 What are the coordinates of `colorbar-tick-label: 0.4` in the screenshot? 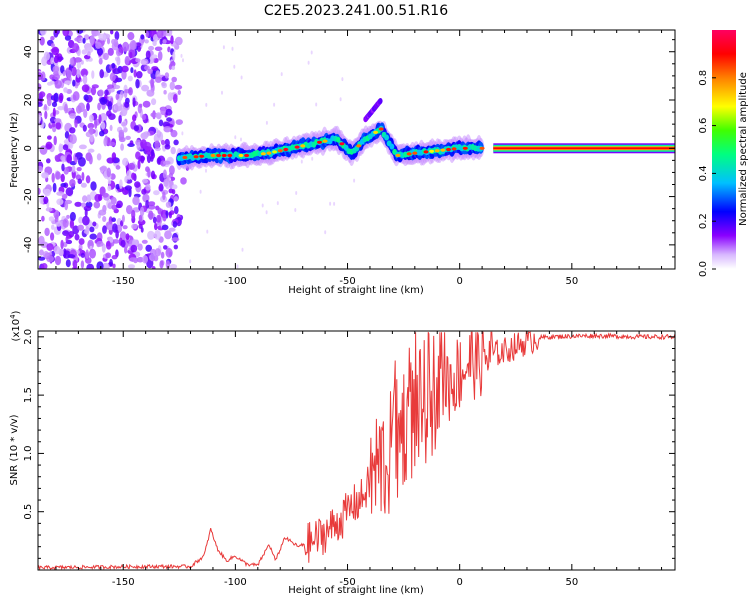 It's located at (703, 173).